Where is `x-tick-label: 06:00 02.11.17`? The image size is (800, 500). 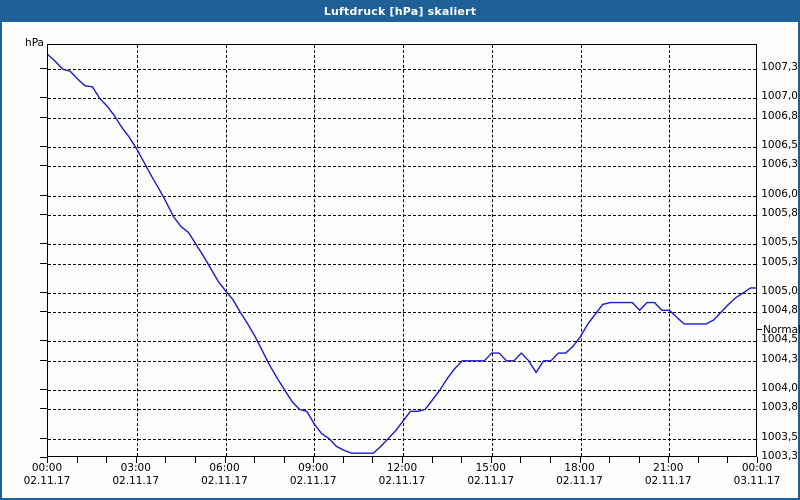 x-tick-label: 06:00 02.11.17 is located at coordinates (225, 475).